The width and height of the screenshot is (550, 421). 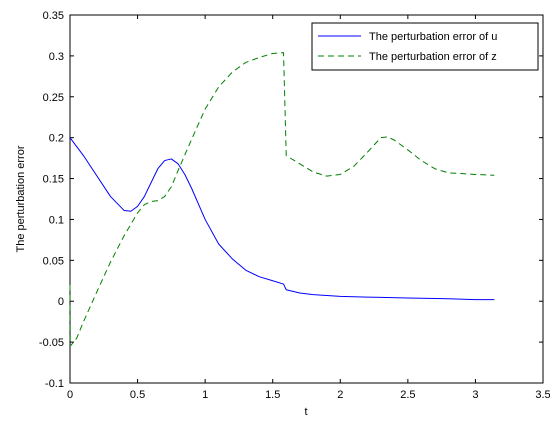 I want to click on x-tick-label: 1, so click(x=205, y=395).